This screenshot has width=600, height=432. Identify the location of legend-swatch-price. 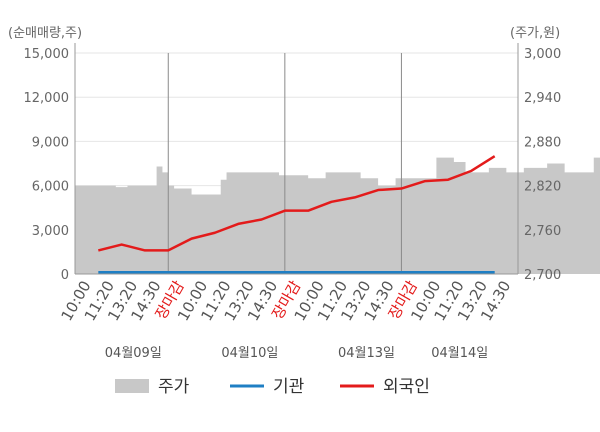
(132, 386).